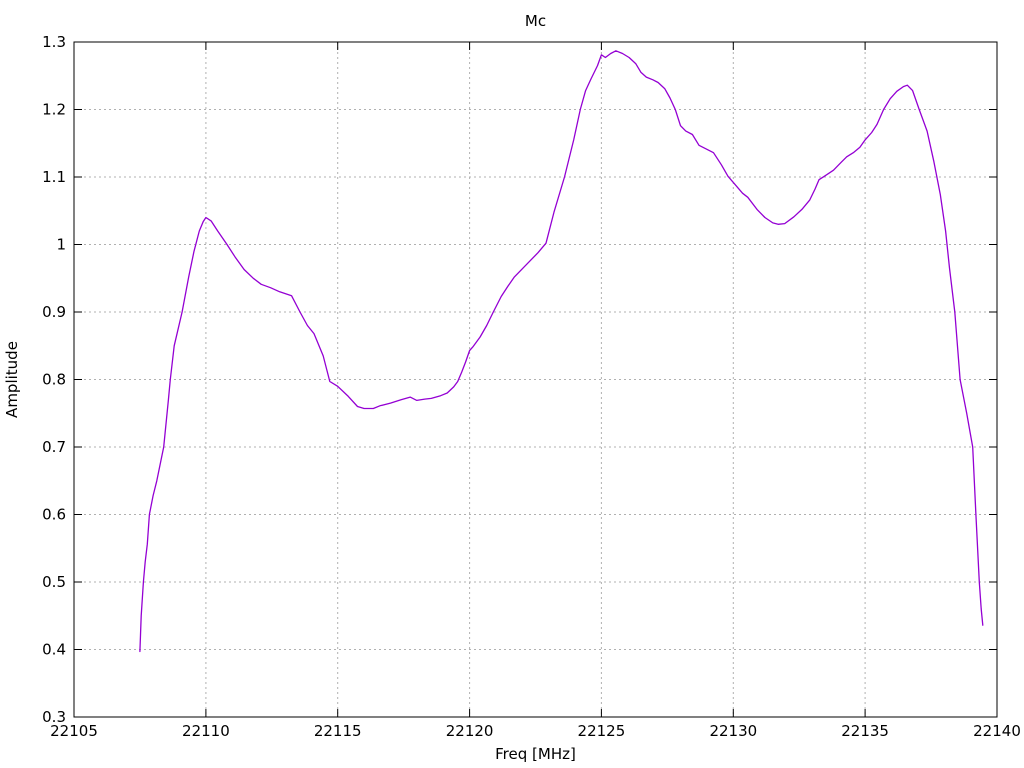  I want to click on x-tick-label: 22135, so click(865, 731).